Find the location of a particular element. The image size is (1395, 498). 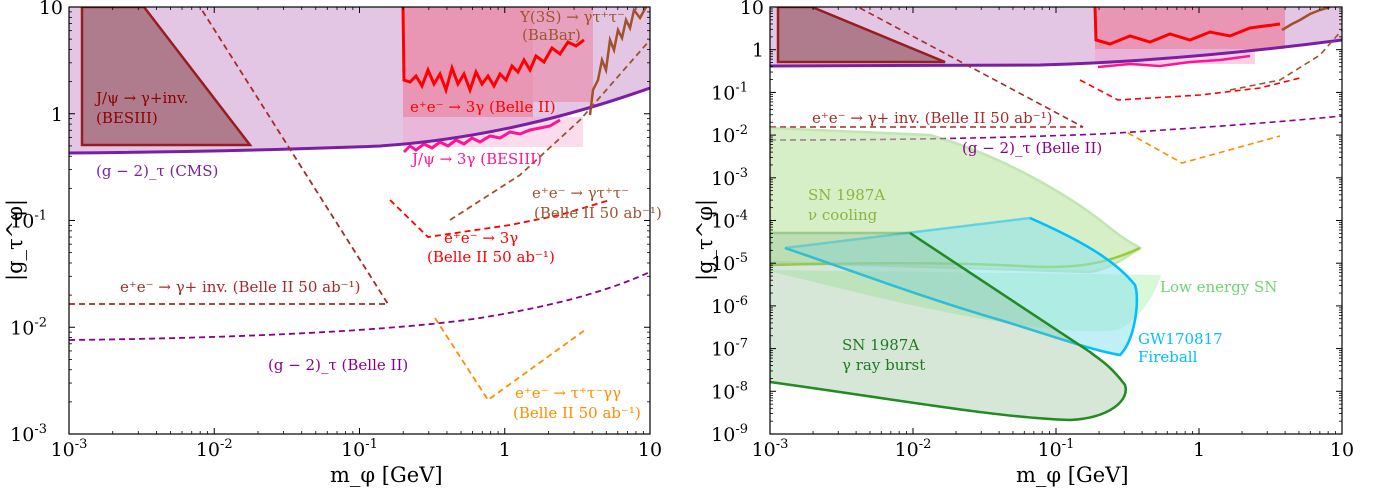

right-inv50-curve is located at coordinates (927, 67).